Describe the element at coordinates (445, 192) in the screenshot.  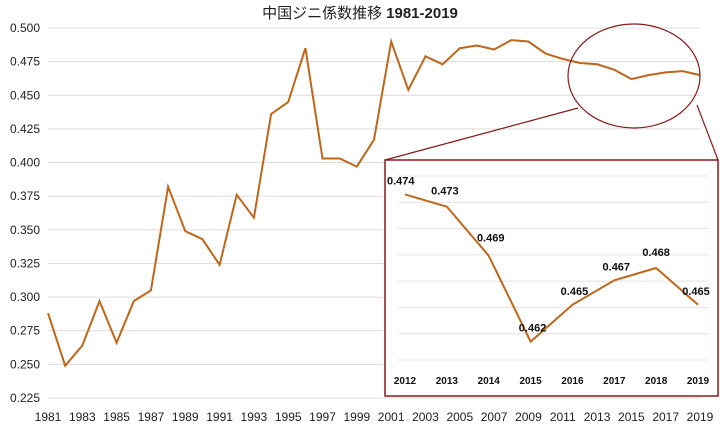
I see `inset-data-label: 0.473` at that location.